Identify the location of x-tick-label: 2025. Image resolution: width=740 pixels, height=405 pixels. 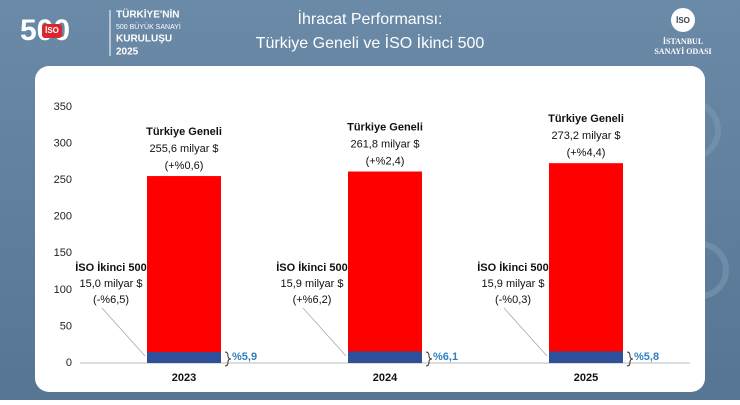
(586, 378).